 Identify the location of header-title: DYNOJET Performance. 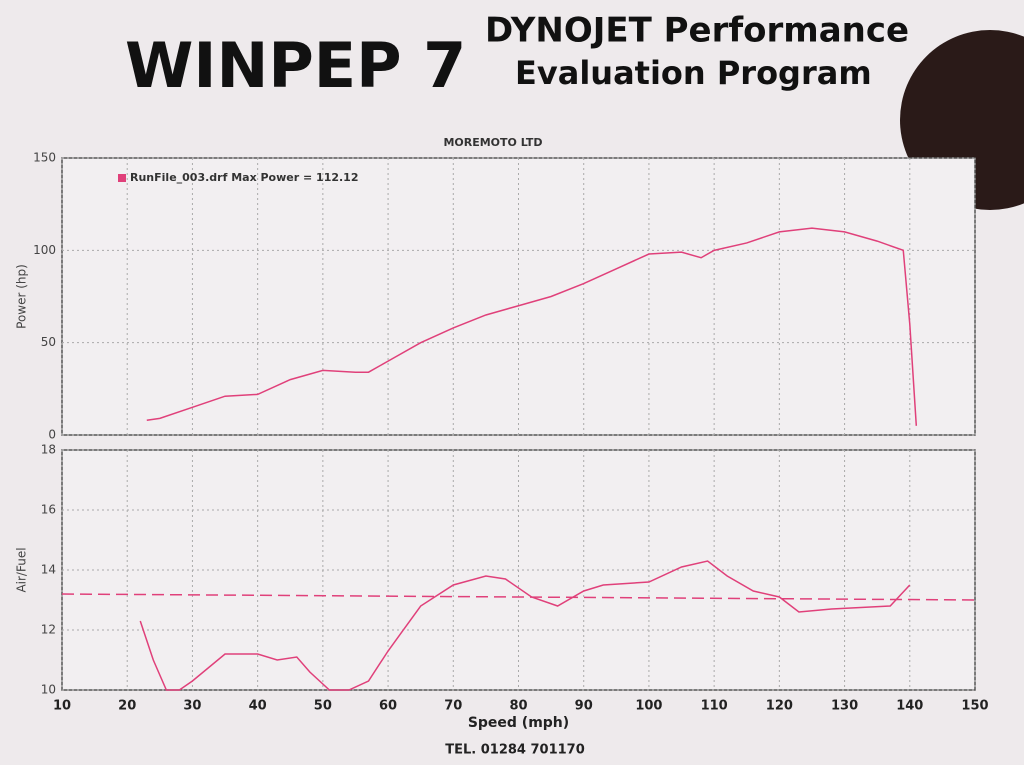
(697, 31).